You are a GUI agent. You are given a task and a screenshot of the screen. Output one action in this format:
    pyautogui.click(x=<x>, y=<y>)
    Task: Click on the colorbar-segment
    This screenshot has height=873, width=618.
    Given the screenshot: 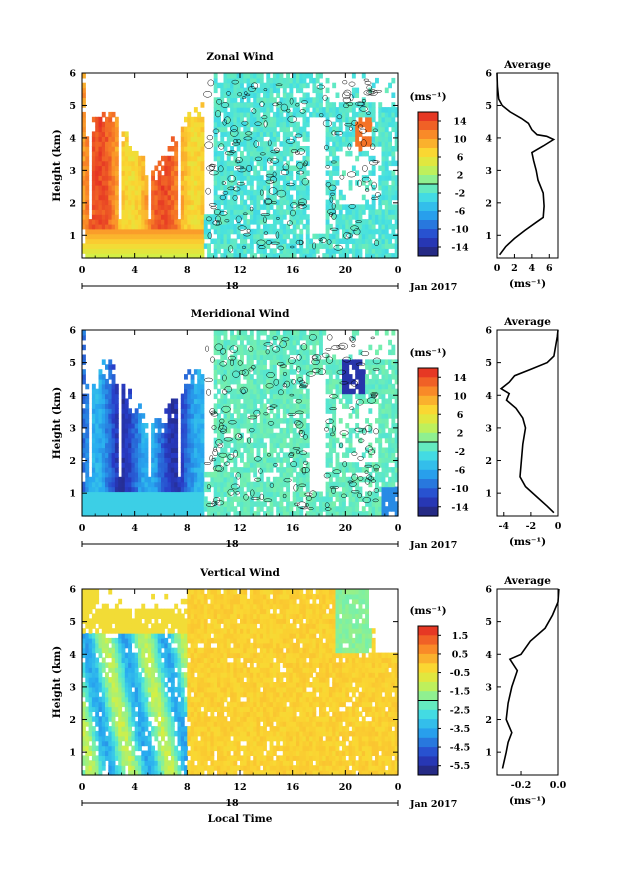 What is the action you would take?
    pyautogui.click(x=428, y=153)
    